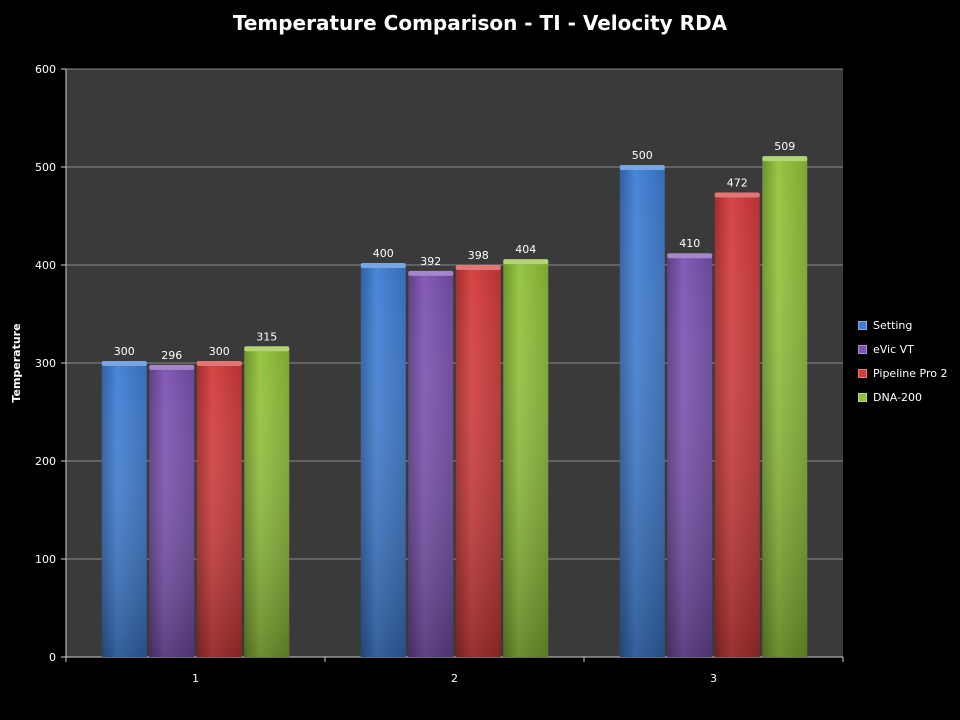 This screenshot has height=720, width=960. What do you see at coordinates (454, 678) in the screenshot?
I see `x-tick-label: 2` at bounding box center [454, 678].